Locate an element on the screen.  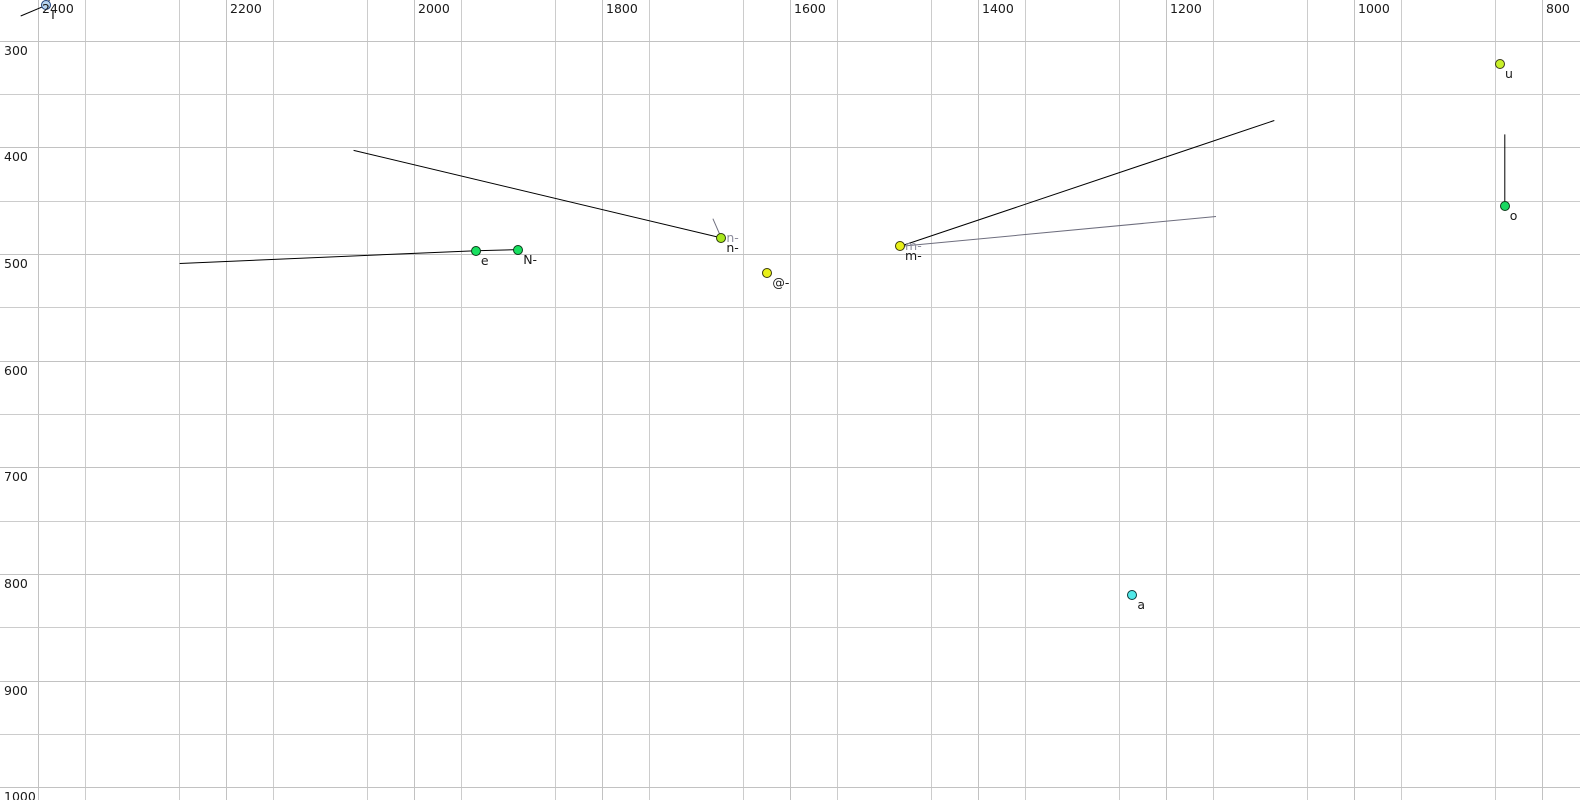
x-axis-tick-label: 1400 is located at coordinates (998, 8).